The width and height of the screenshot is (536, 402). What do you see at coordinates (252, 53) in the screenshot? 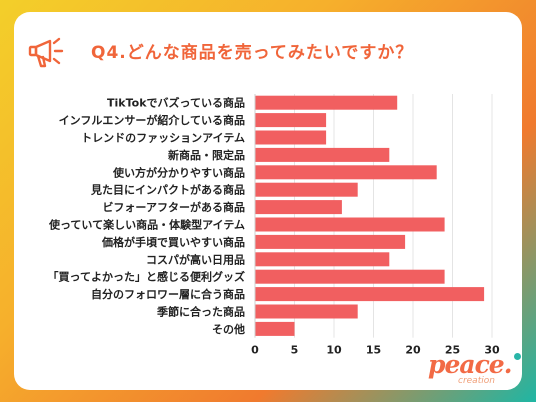
I see `page-title: Q4.どんな商品を売ってみたいですか？` at bounding box center [252, 53].